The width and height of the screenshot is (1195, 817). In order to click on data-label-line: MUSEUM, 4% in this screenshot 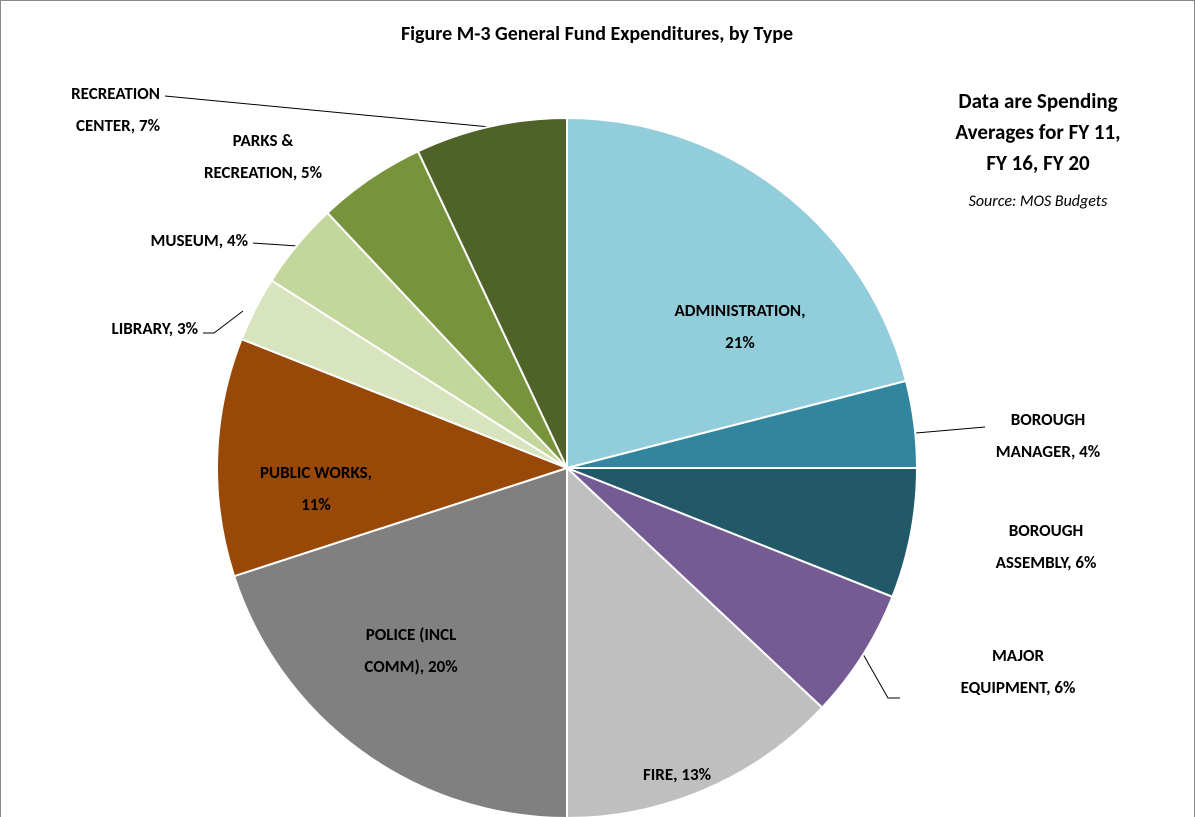, I will do `click(199, 240)`.